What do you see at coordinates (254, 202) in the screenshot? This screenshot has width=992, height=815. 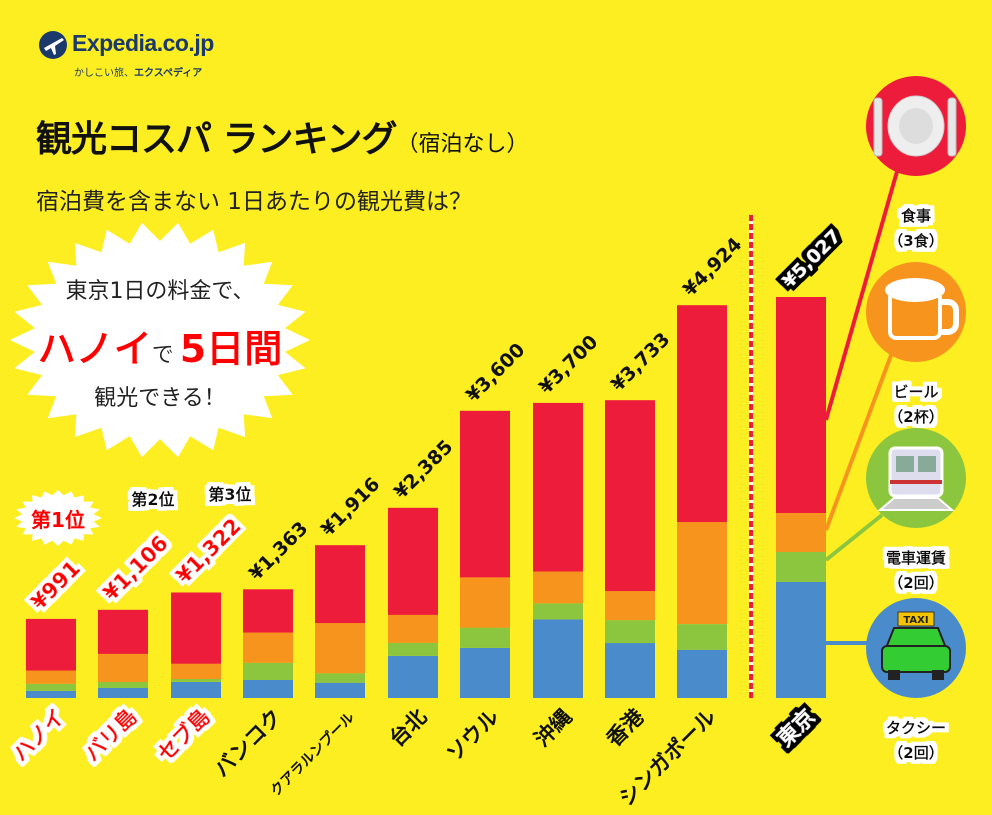 I see `page-subtitle: 宿泊費を含まない 1日あたりの観光費は？` at bounding box center [254, 202].